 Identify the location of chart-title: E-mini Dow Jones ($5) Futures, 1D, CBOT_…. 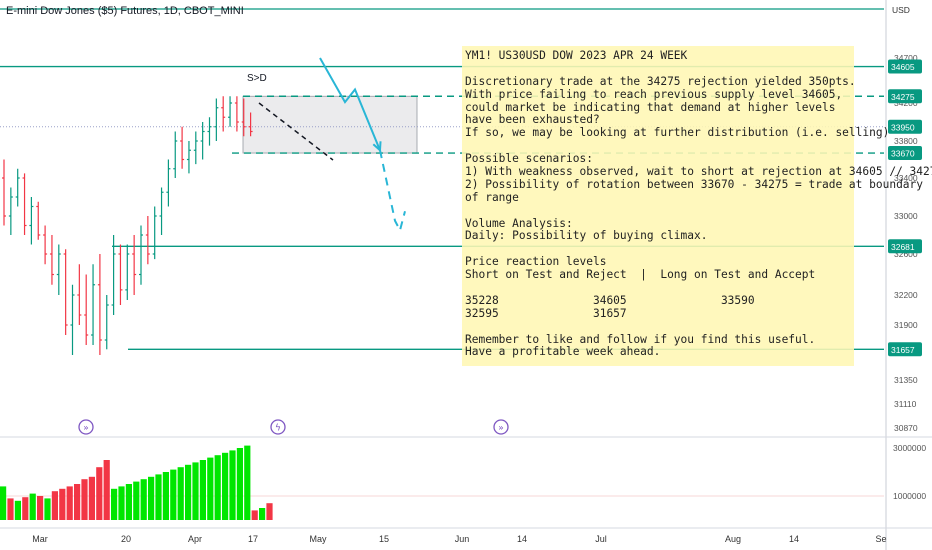
(125, 11).